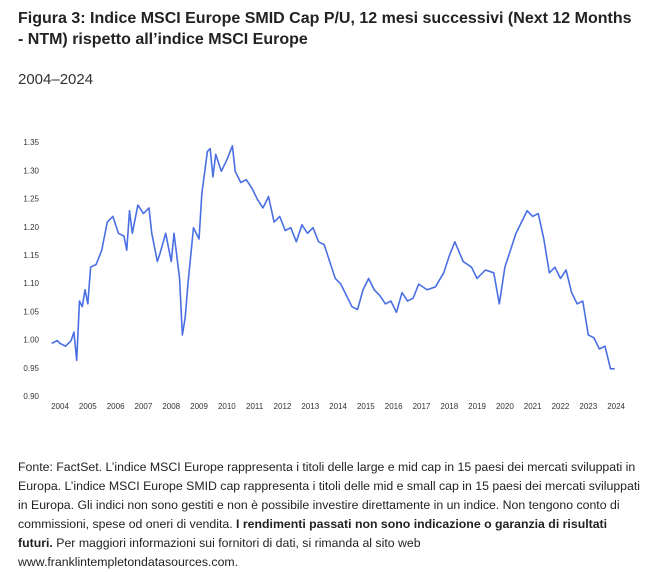 The height and width of the screenshot is (572, 653). Describe the element at coordinates (56, 79) in the screenshot. I see `chart-subtitle: 2004–2024` at that location.